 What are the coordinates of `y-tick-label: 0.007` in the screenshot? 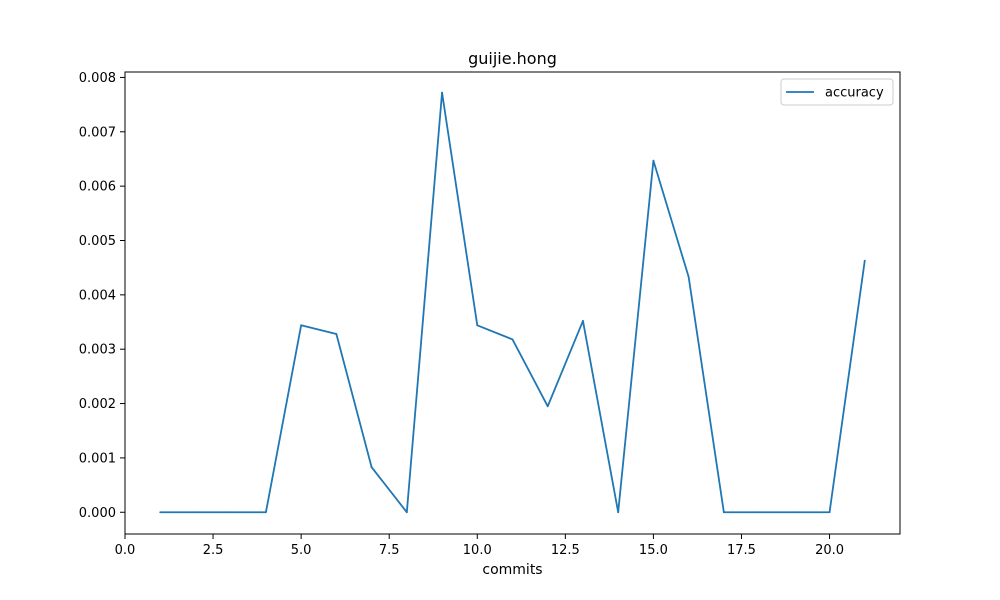 It's located at (97, 132).